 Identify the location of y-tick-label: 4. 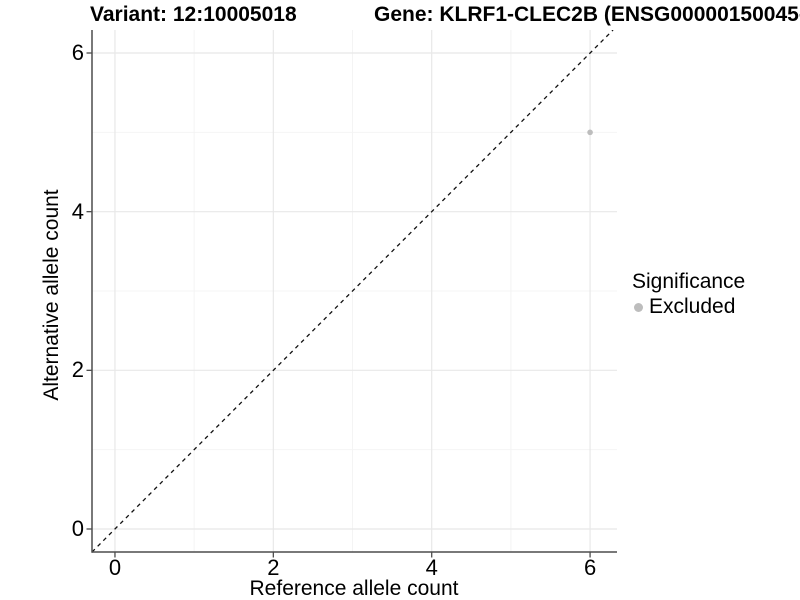
(77, 211).